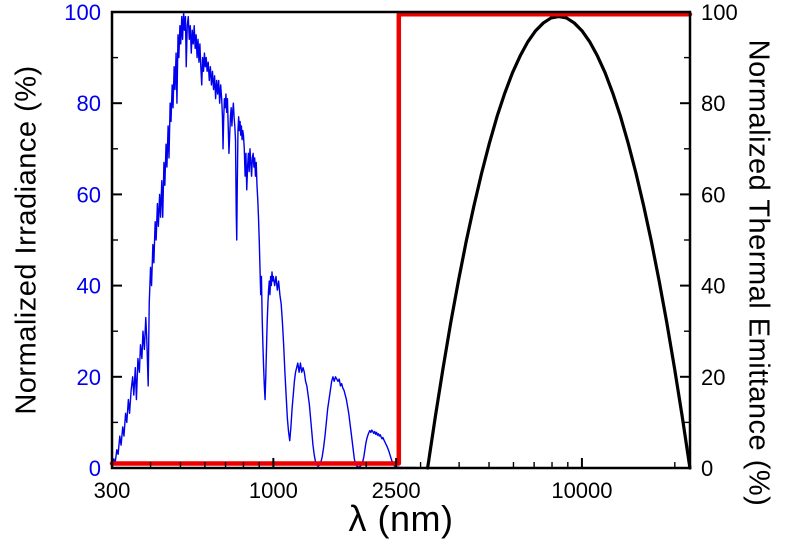  What do you see at coordinates (581, 490) in the screenshot?
I see `x-tick-label: 10000` at bounding box center [581, 490].